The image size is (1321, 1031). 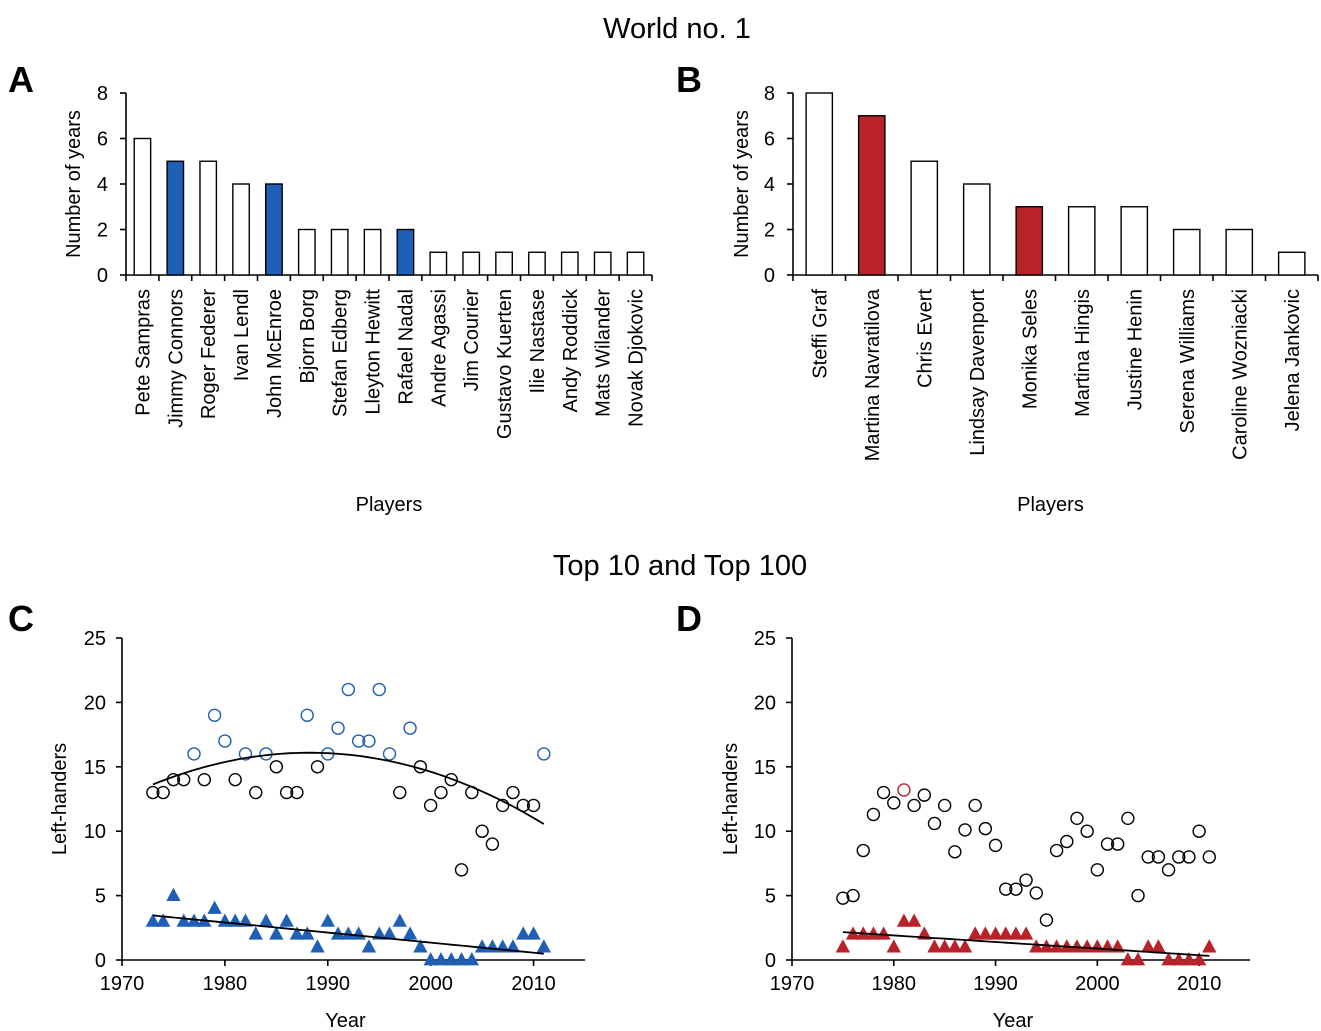 What do you see at coordinates (374, 352) in the screenshot?
I see `category-label: Lleyton Hewitt` at bounding box center [374, 352].